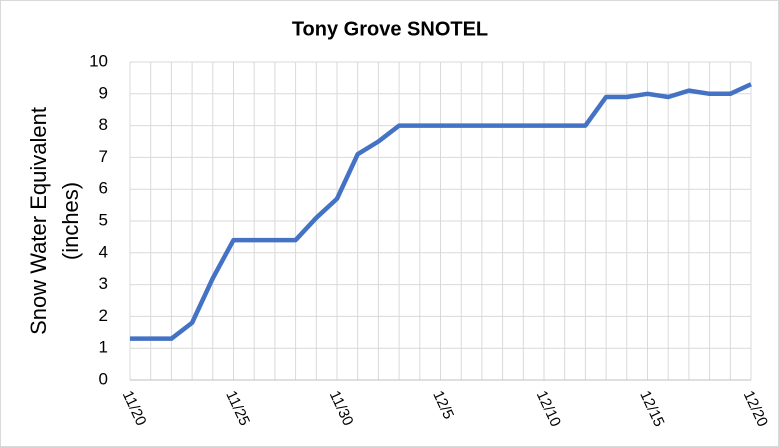  Describe the element at coordinates (98, 60) in the screenshot. I see `y-tick-label: 10` at that location.